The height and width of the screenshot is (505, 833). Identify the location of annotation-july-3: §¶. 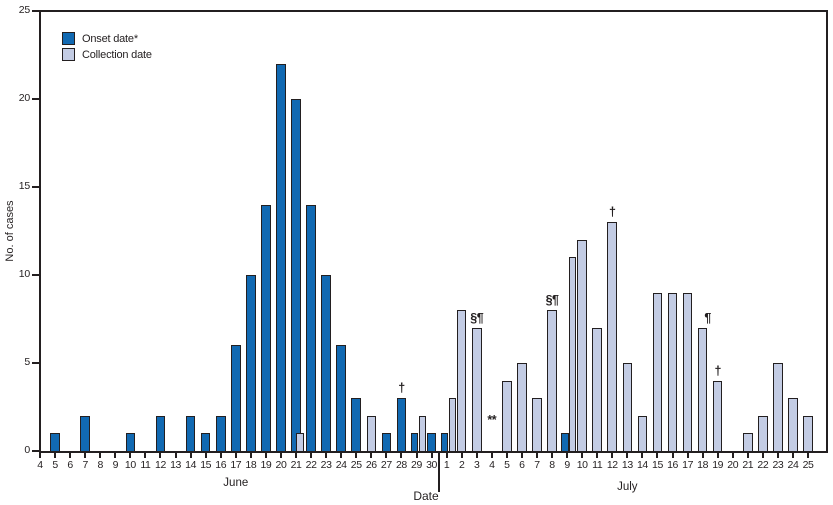
(477, 317).